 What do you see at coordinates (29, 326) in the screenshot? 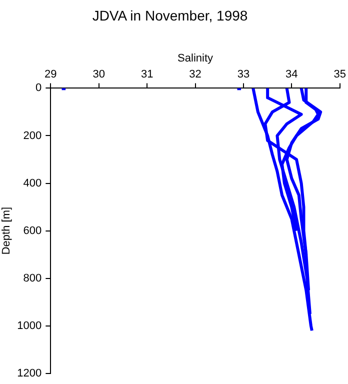
I see `y-tick-label: 1000` at bounding box center [29, 326].